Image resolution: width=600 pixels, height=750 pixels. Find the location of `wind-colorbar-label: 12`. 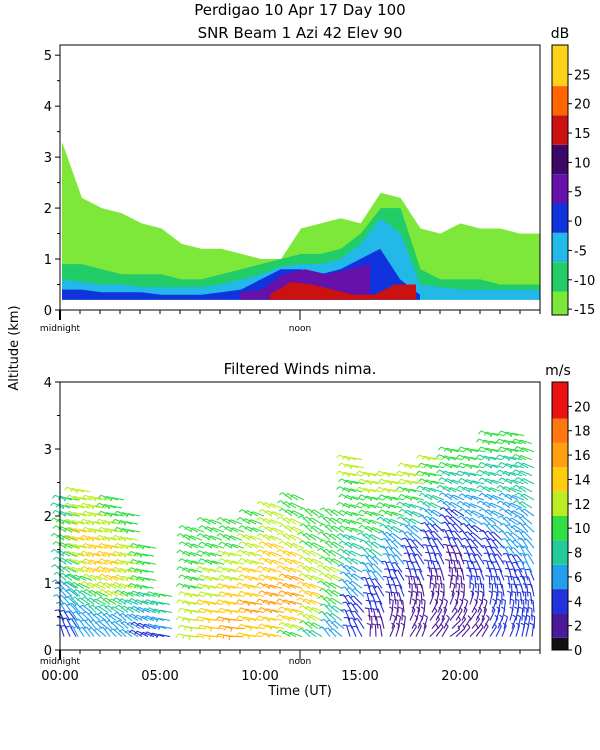

wind-colorbar-label: 12 is located at coordinates (582, 505).